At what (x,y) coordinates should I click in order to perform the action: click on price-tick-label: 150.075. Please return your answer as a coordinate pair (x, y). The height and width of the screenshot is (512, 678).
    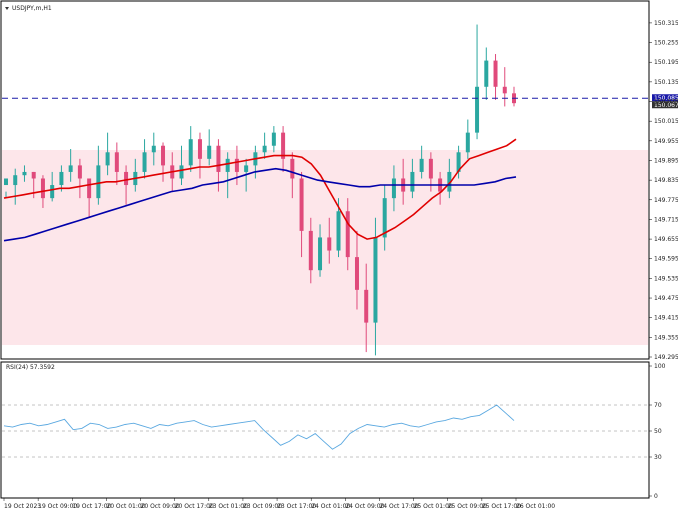
    Looking at the image, I should click on (666, 102).